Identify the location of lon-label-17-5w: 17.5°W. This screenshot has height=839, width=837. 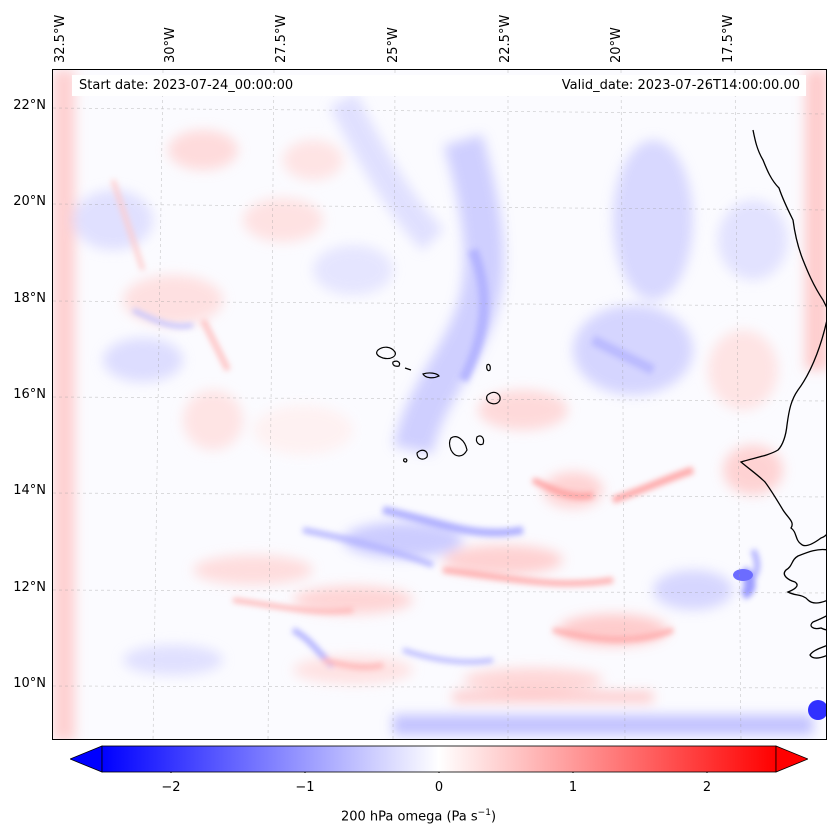
(728, 38).